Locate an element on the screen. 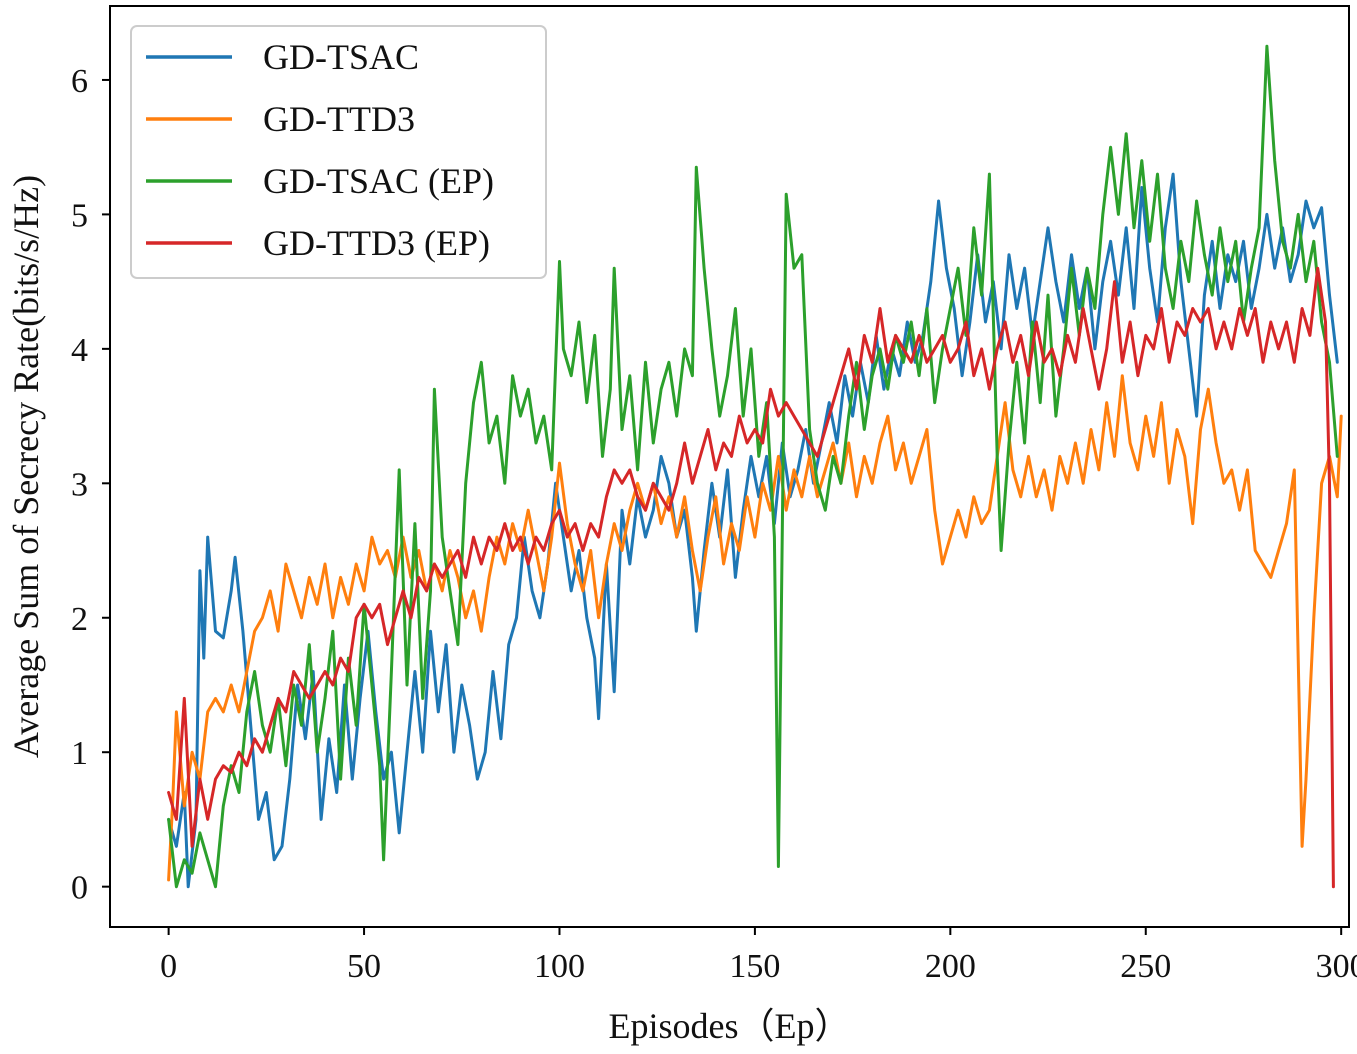  x-tick-label: 0 is located at coordinates (168, 966).